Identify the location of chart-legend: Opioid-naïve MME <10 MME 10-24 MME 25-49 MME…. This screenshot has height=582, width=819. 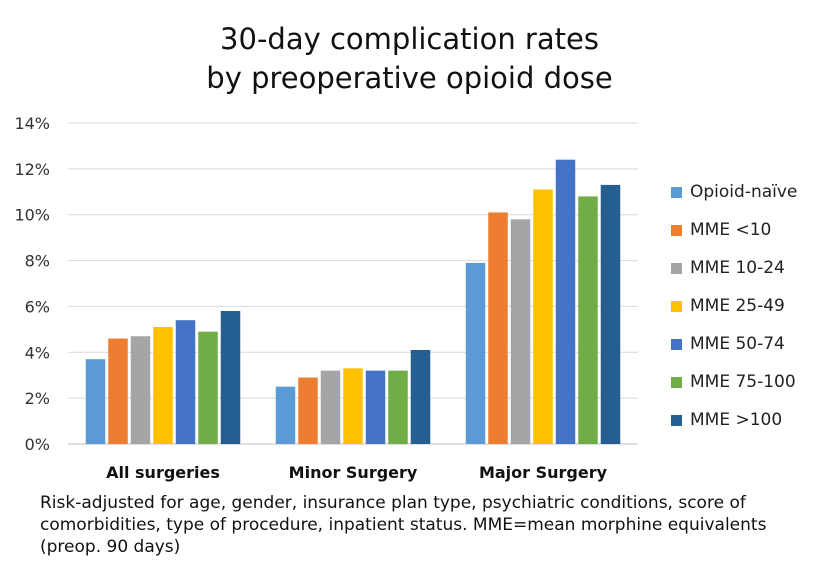
(734, 306).